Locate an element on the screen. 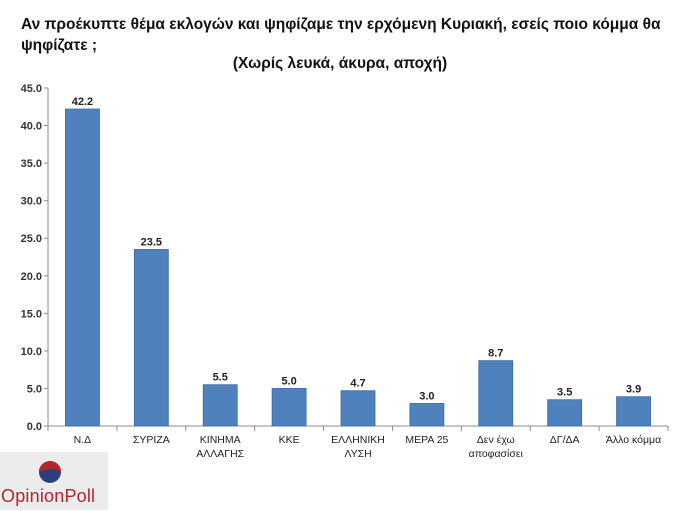 This screenshot has height=511, width=680. y-tick-label: 10.0 is located at coordinates (31, 352).